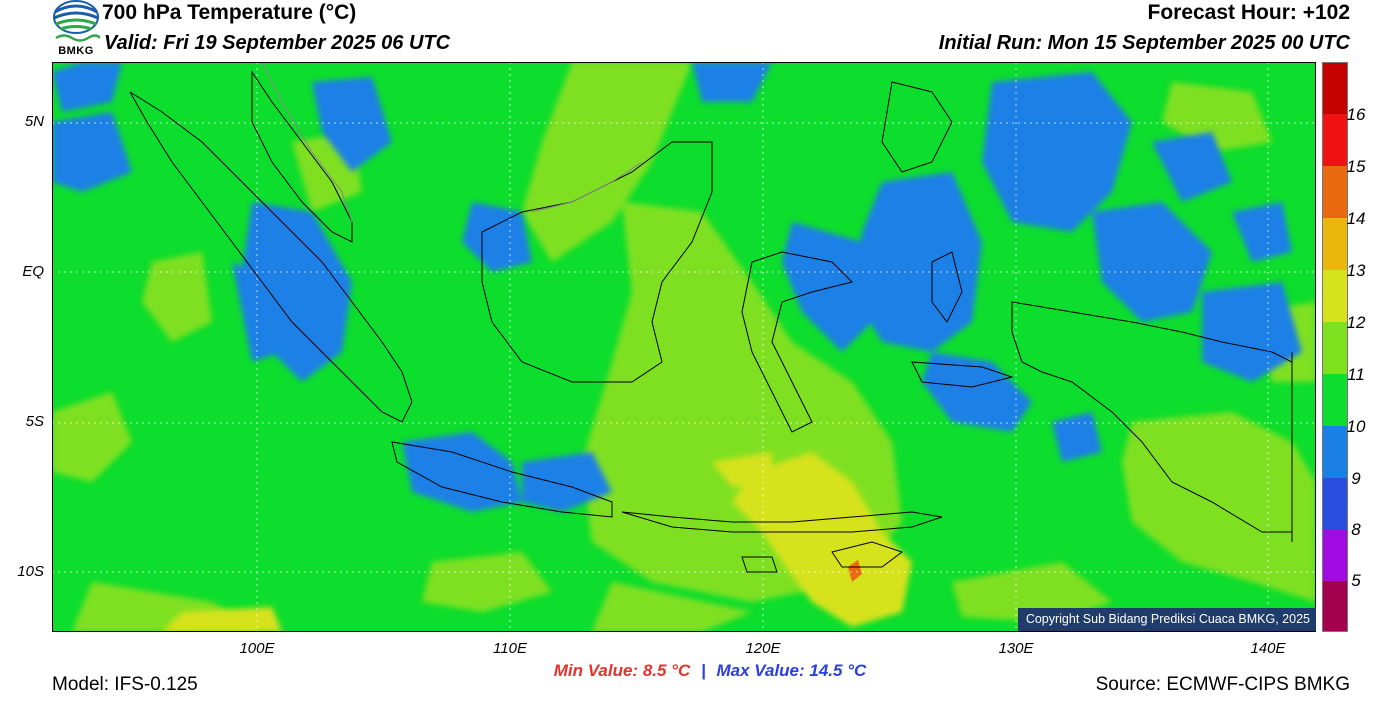 The image size is (1400, 709). I want to click on colorbar-label-8: 8, so click(1356, 529).